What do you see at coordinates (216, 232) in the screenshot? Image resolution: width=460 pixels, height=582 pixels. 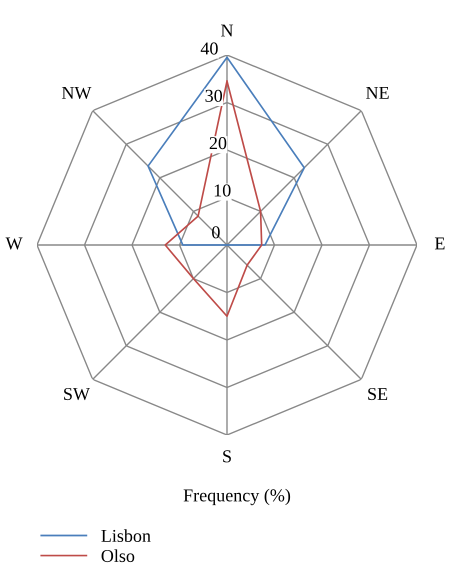 I see `y-tick-label: 0` at bounding box center [216, 232].